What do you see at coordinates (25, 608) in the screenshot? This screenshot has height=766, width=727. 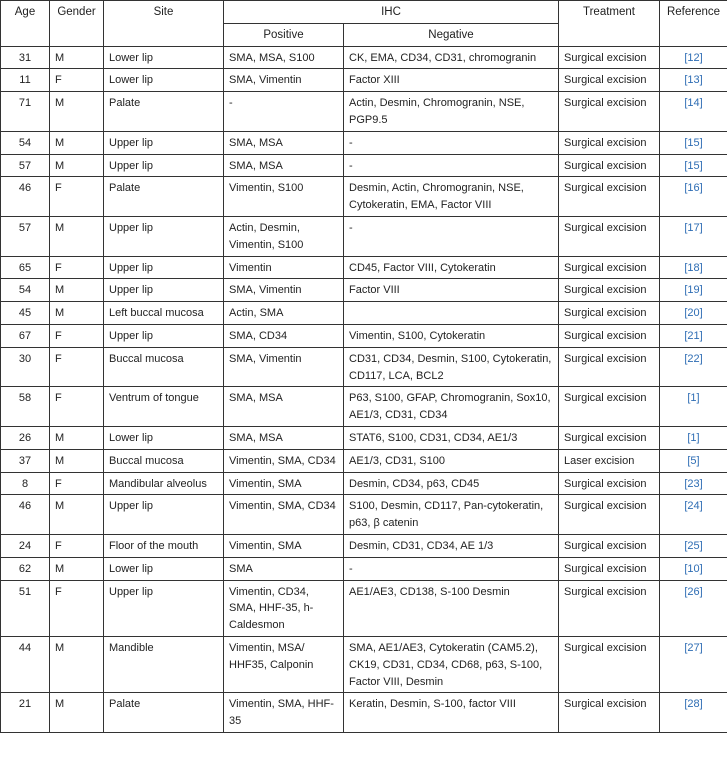 I see `cell-age: 51` at bounding box center [25, 608].